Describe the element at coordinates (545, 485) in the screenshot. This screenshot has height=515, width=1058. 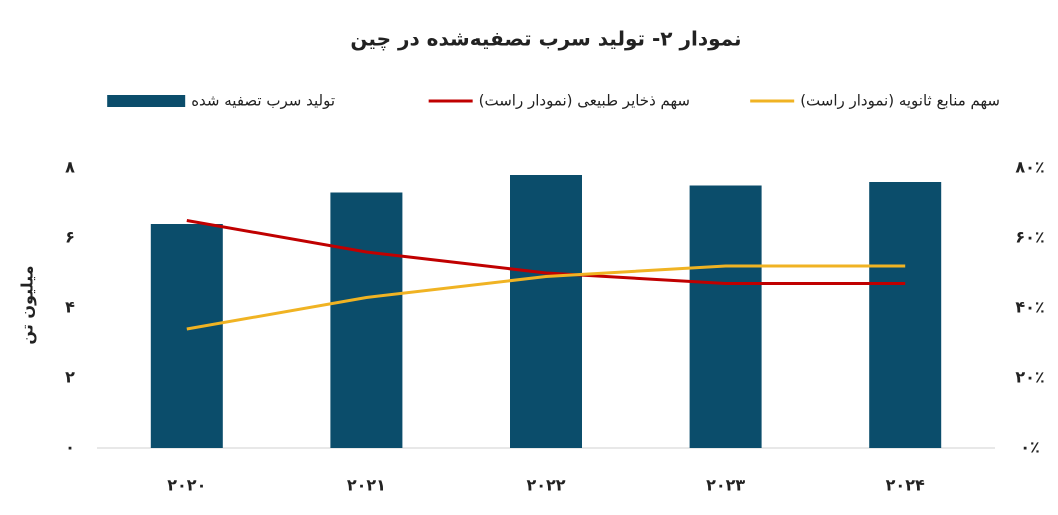
I see `x-tick-label: ۲۰۲۲` at that location.